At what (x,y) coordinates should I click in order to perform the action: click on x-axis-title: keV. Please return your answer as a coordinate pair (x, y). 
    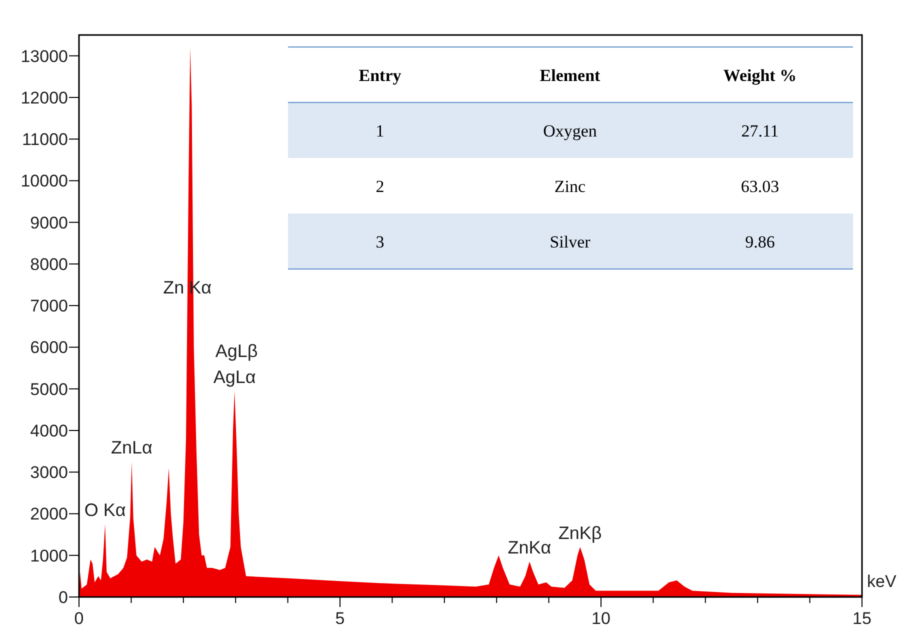
    Looking at the image, I should click on (882, 581).